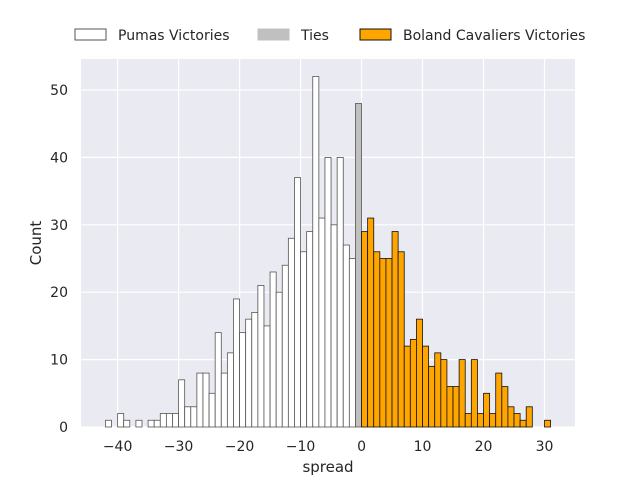 The height and width of the screenshot is (480, 640). I want to click on y-axis-title: Count, so click(36, 243).